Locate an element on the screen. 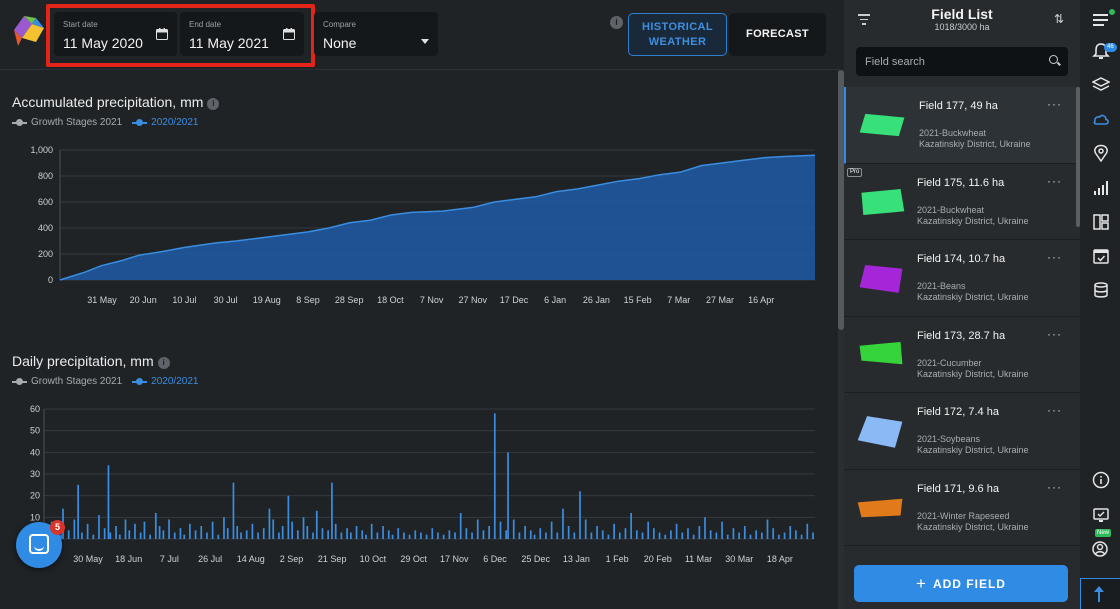 The width and height of the screenshot is (1120, 609). end-date-value: 11 May 2021 is located at coordinates (229, 43).